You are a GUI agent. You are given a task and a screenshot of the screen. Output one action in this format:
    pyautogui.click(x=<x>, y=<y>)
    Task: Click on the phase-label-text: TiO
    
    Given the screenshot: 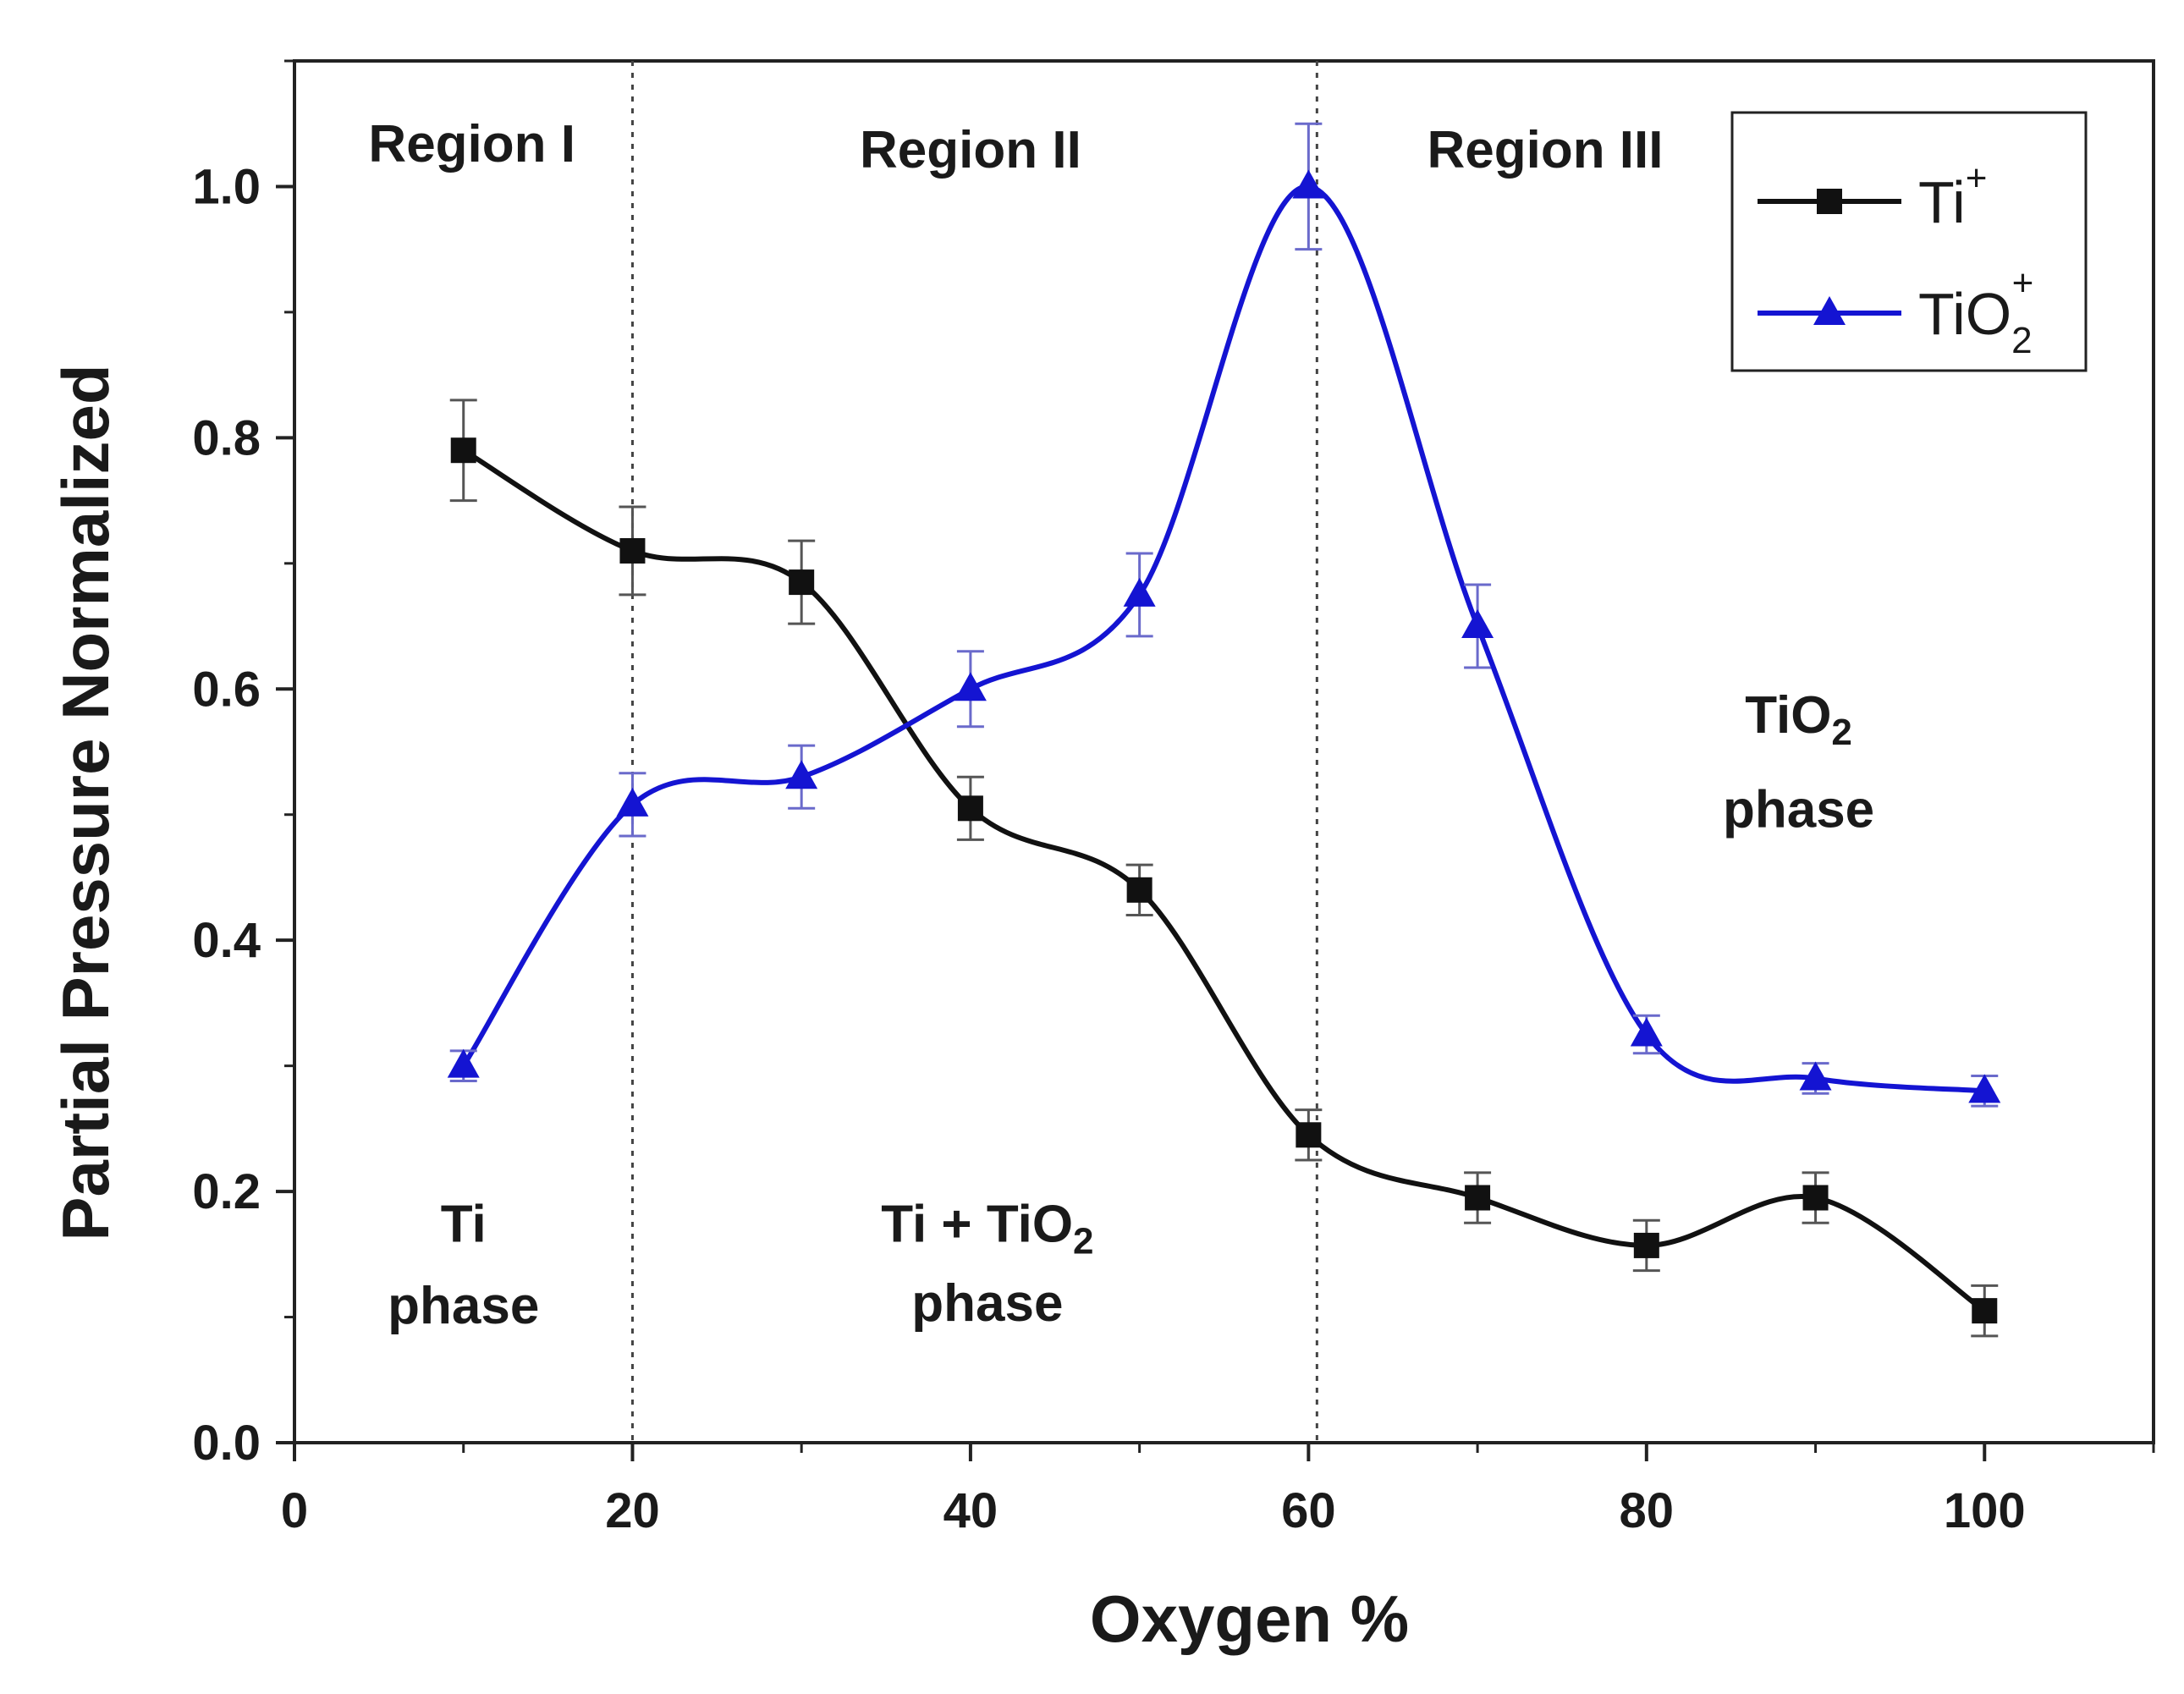 What is the action you would take?
    pyautogui.click(x=1788, y=715)
    